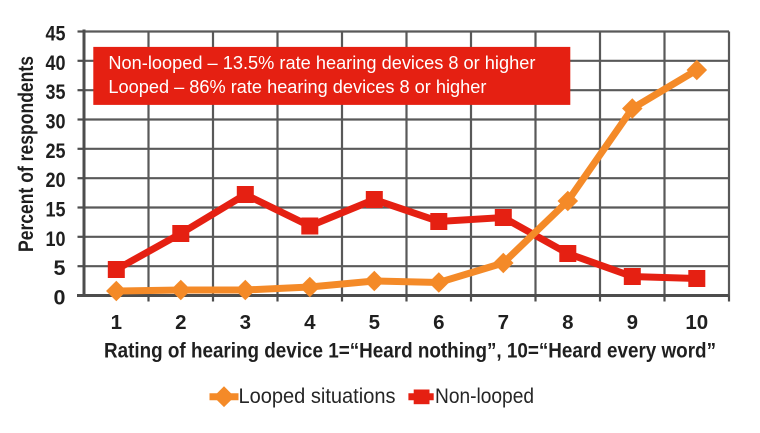  What do you see at coordinates (632, 322) in the screenshot?
I see `svg-text: 9` at bounding box center [632, 322].